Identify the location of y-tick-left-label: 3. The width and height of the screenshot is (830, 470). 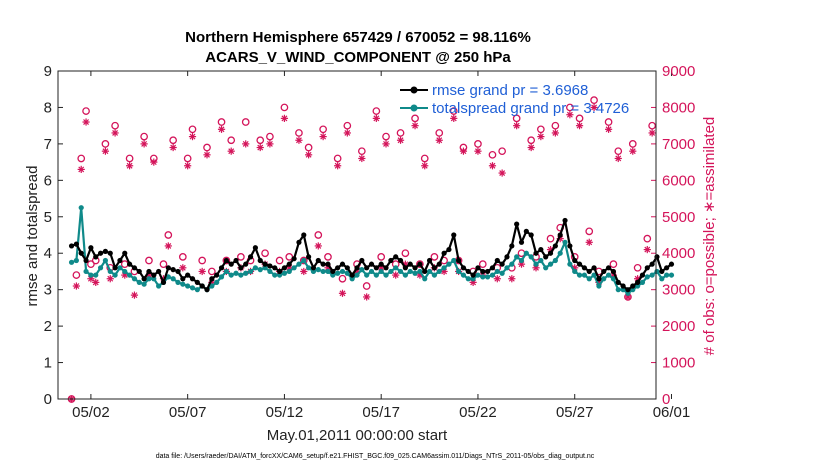
(48, 290).